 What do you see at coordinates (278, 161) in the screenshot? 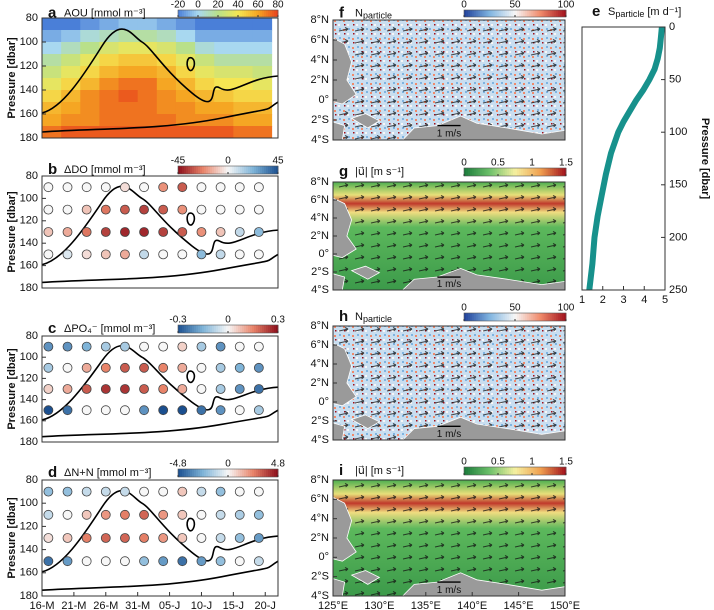
I see `colorbar-tick-label: 45` at bounding box center [278, 161].